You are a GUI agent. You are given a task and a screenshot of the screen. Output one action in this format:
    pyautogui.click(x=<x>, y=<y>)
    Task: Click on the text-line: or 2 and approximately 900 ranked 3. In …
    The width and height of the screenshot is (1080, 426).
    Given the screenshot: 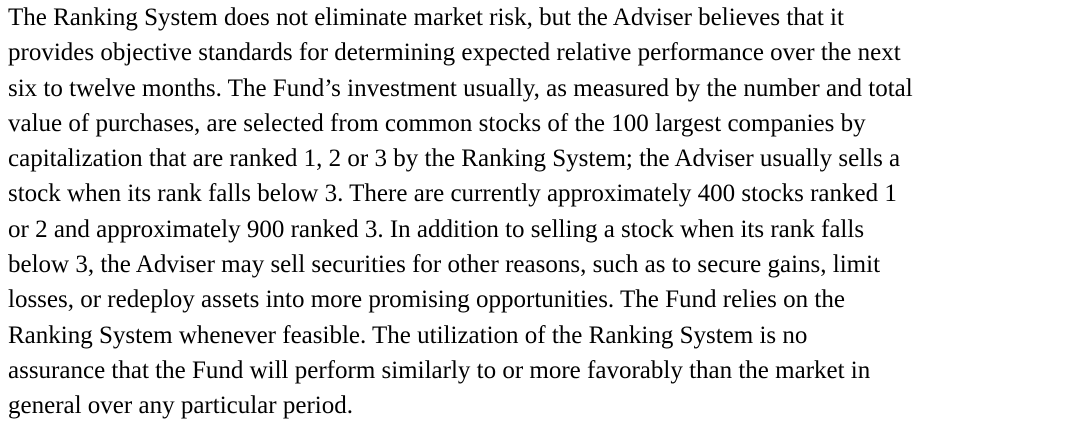 What is the action you would take?
    pyautogui.click(x=436, y=229)
    